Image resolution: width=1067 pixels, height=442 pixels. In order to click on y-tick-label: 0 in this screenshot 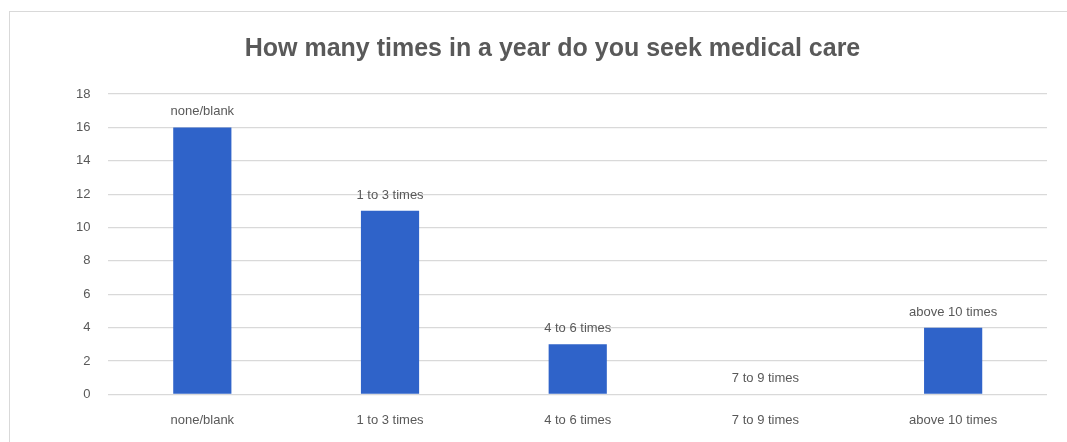, I will do `click(87, 393)`.